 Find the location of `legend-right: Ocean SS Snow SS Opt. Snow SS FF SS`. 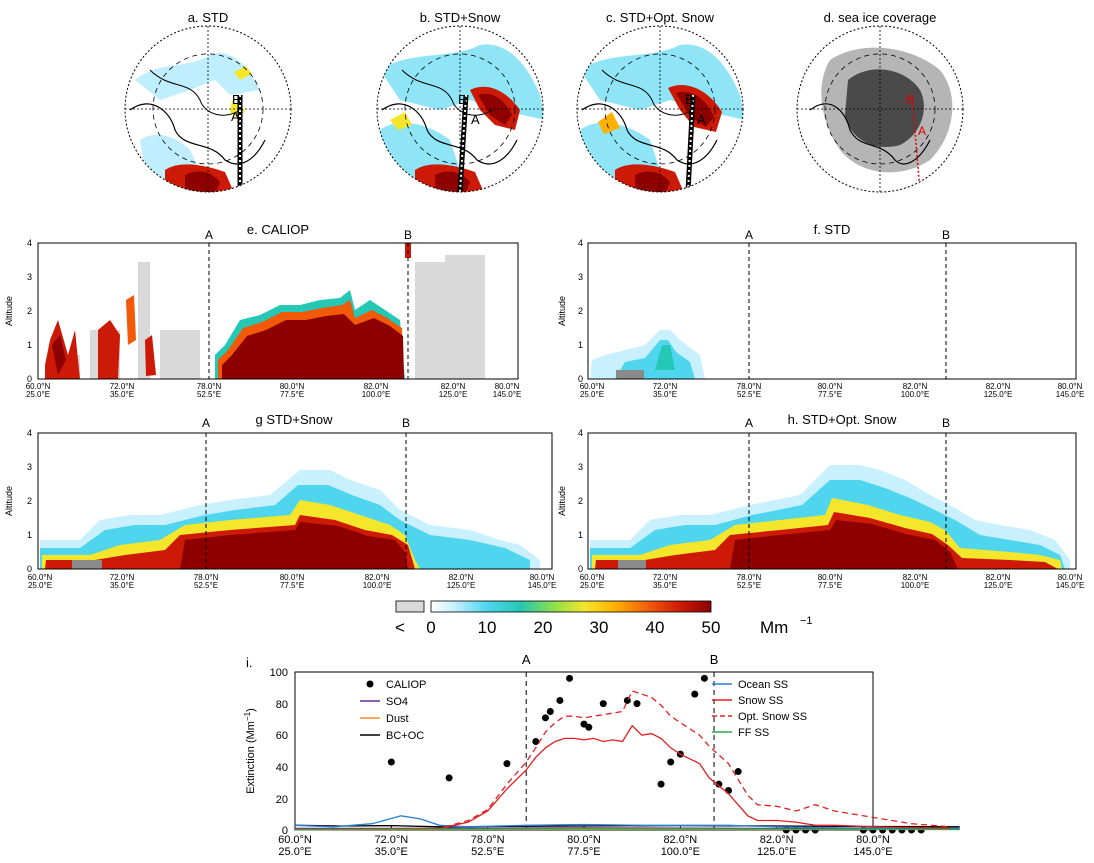

legend-right: Ocean SS Snow SS Opt. Snow SS FF SS is located at coordinates (759, 709).